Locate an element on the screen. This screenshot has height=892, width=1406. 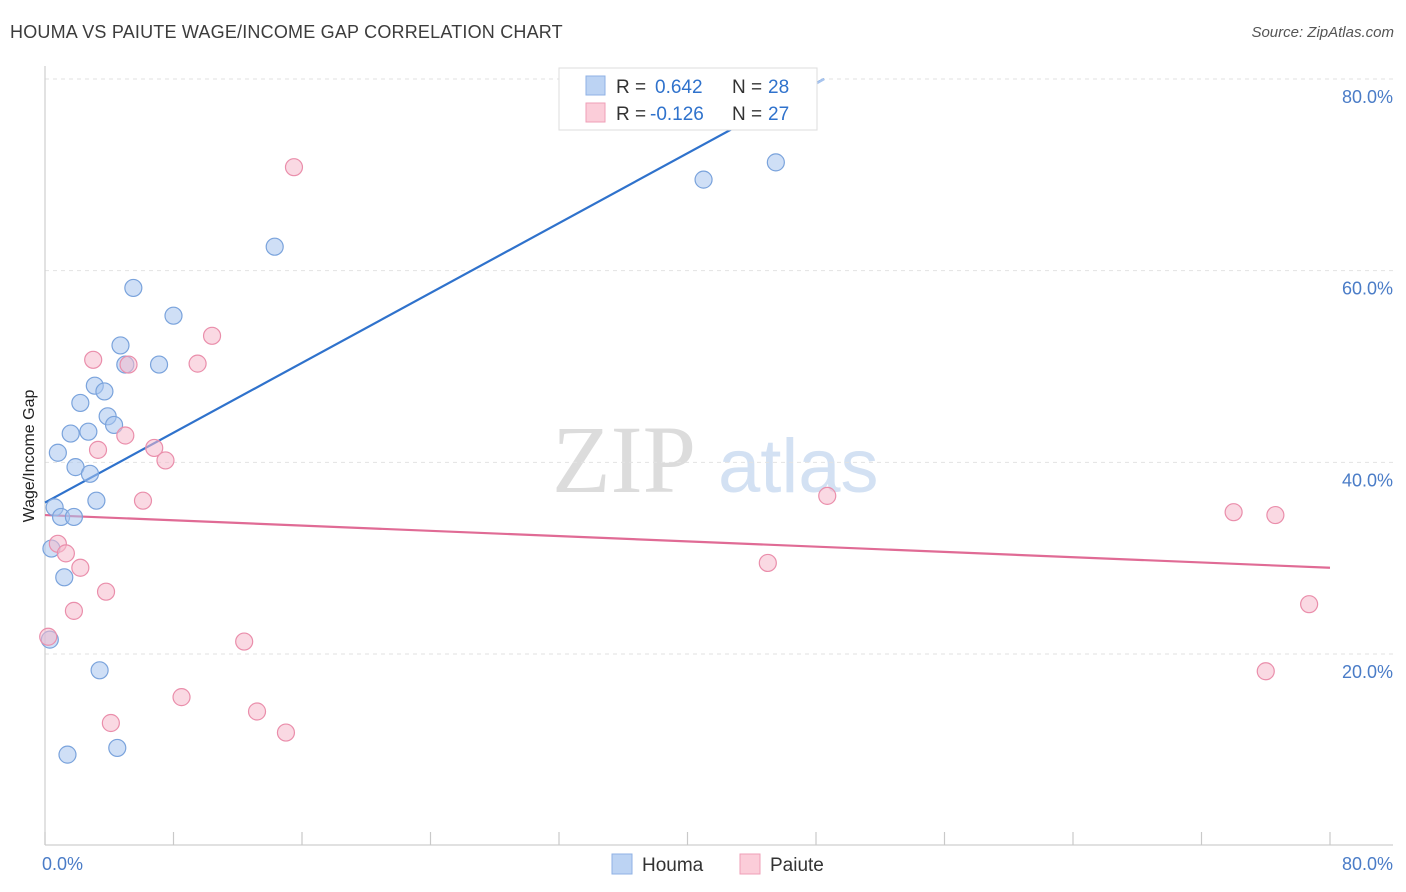
stats-r-label-paiute: R = is located at coordinates (631, 114).